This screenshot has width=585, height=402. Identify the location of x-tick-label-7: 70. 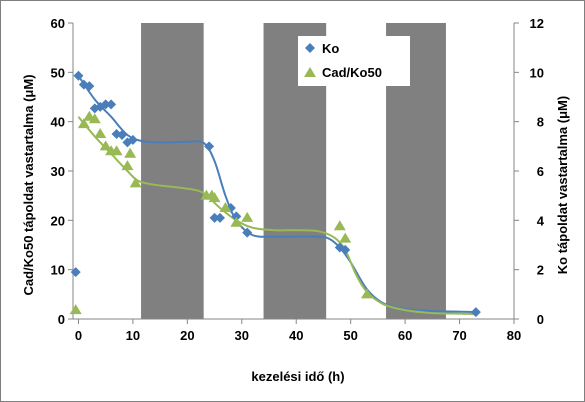
(459, 335).